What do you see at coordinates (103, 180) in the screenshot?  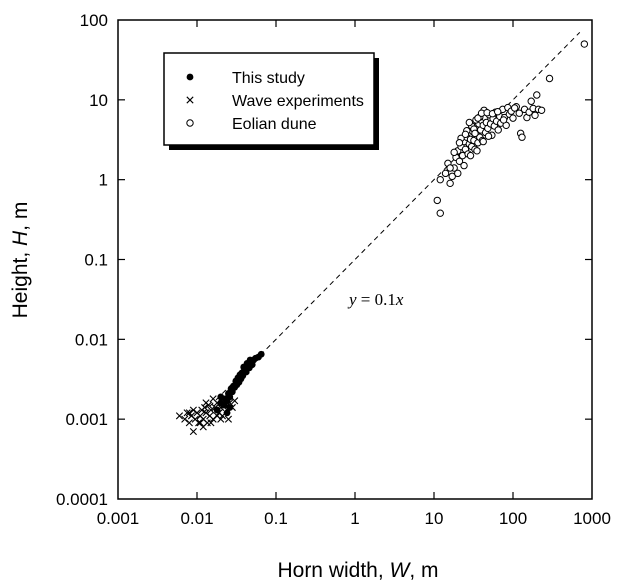 I see `y-tick-label: 1` at bounding box center [103, 180].